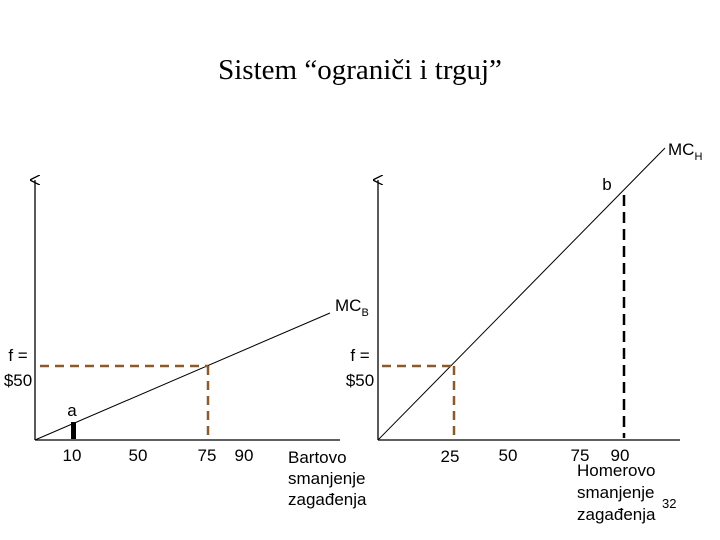 Image resolution: width=720 pixels, height=540 pixels. What do you see at coordinates (360, 70) in the screenshot?
I see `slide-title: Sistem “ograniči i trguj”` at bounding box center [360, 70].